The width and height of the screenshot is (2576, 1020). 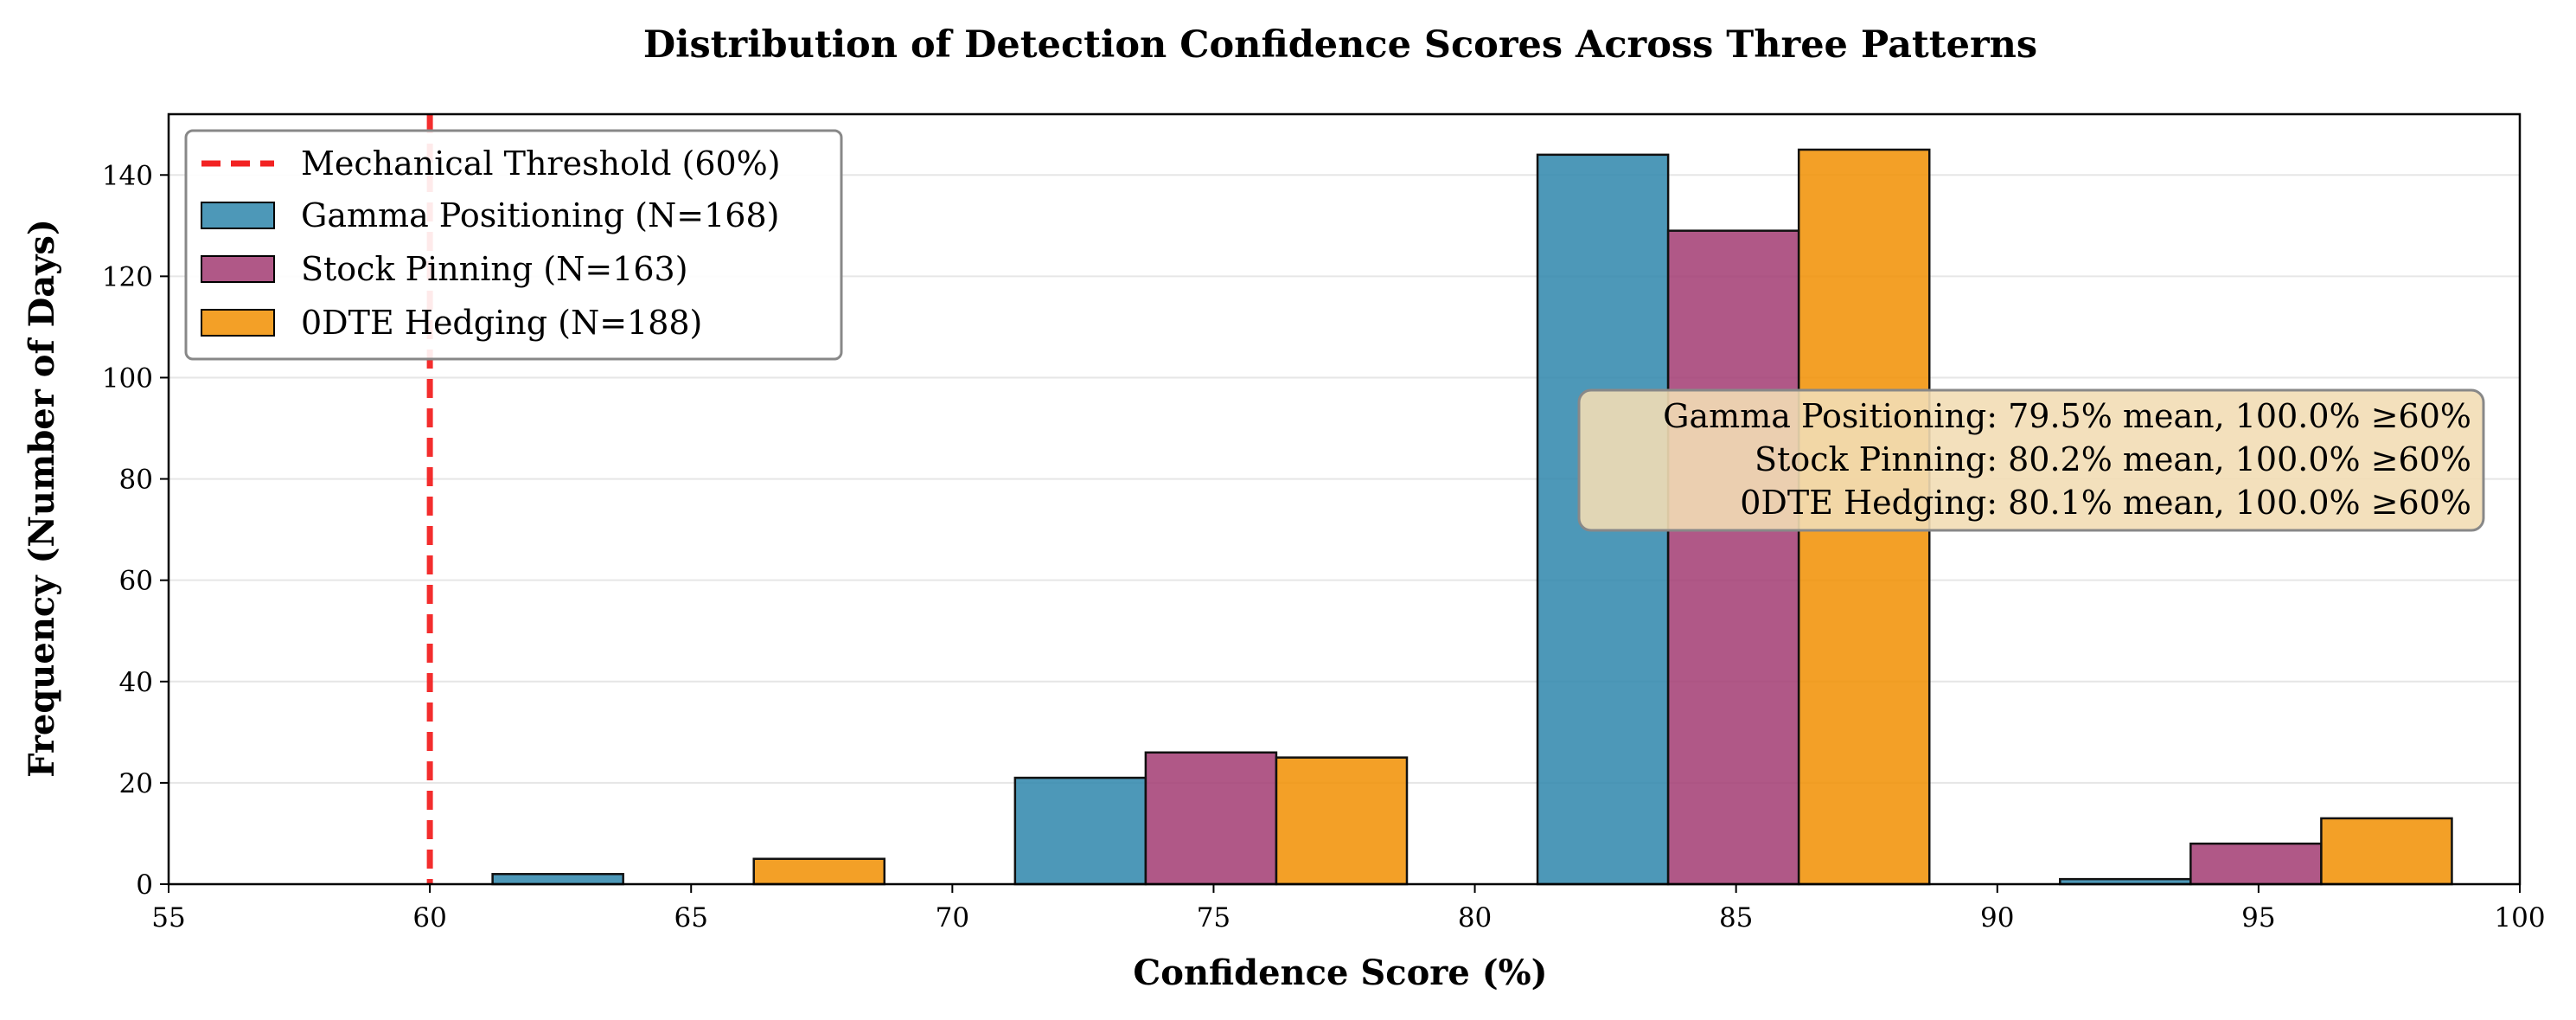 I want to click on bar-series1-bin1, so click(x=1211, y=818).